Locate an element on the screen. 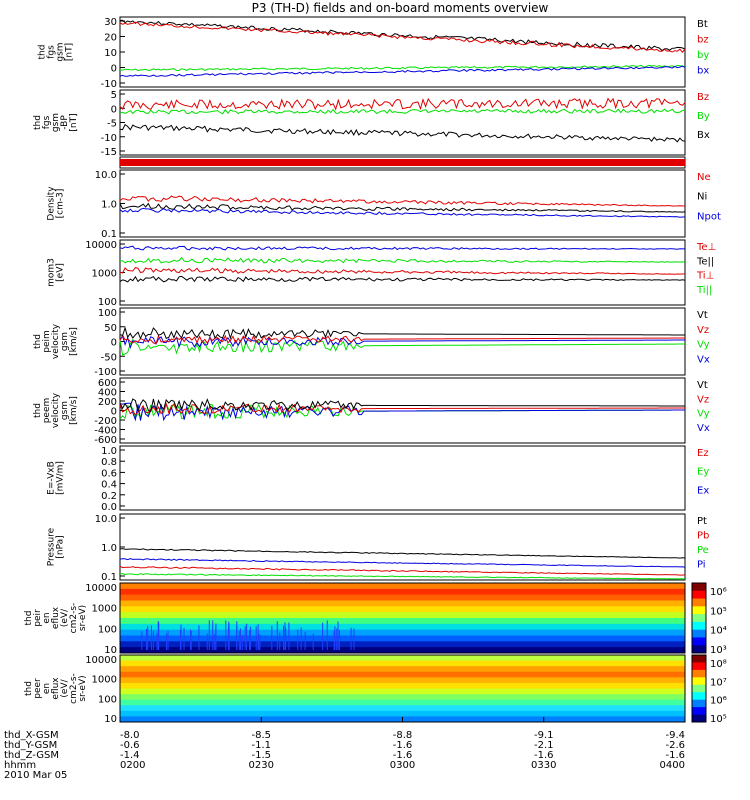 The width and height of the screenshot is (750, 800). x-tick-y: -1.6 is located at coordinates (403, 745).